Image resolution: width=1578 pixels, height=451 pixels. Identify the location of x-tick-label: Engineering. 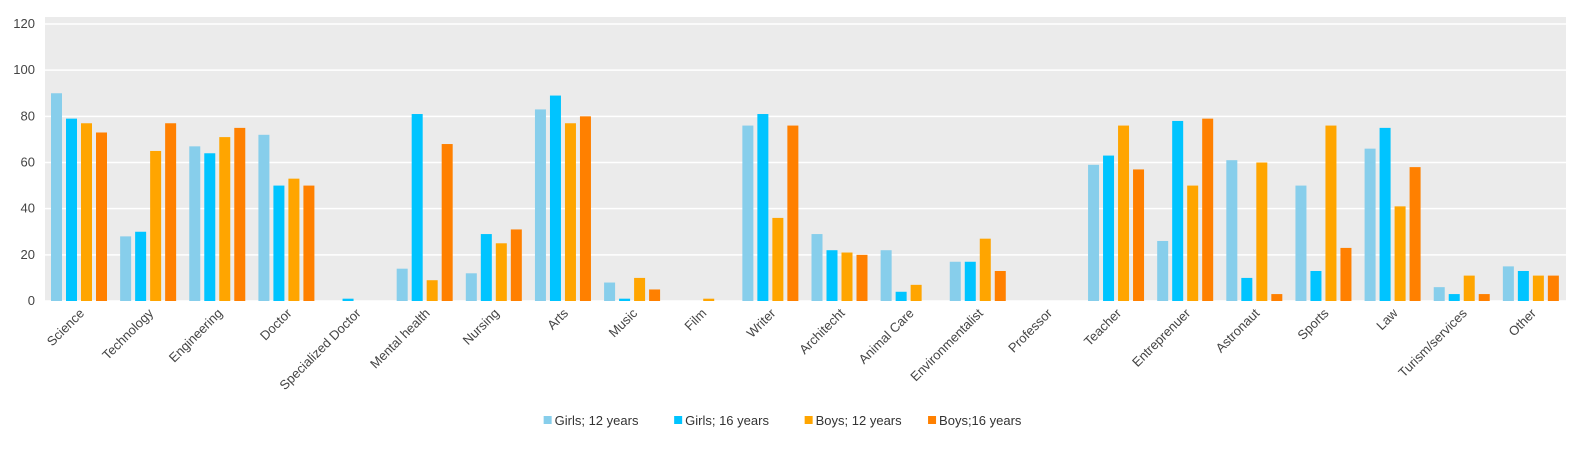
(196, 336).